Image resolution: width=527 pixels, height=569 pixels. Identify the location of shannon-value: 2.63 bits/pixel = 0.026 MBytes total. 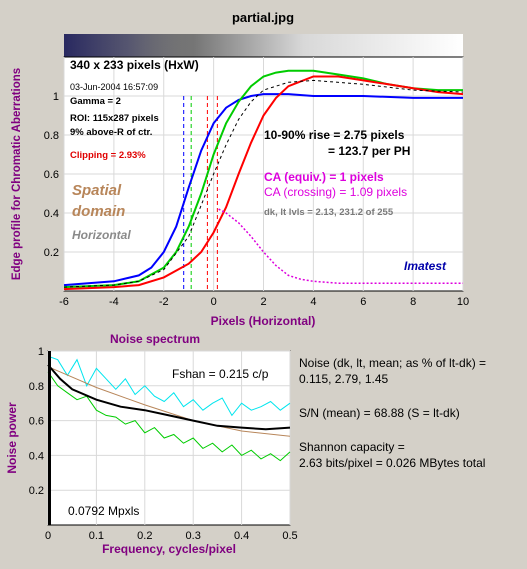
(392, 463).